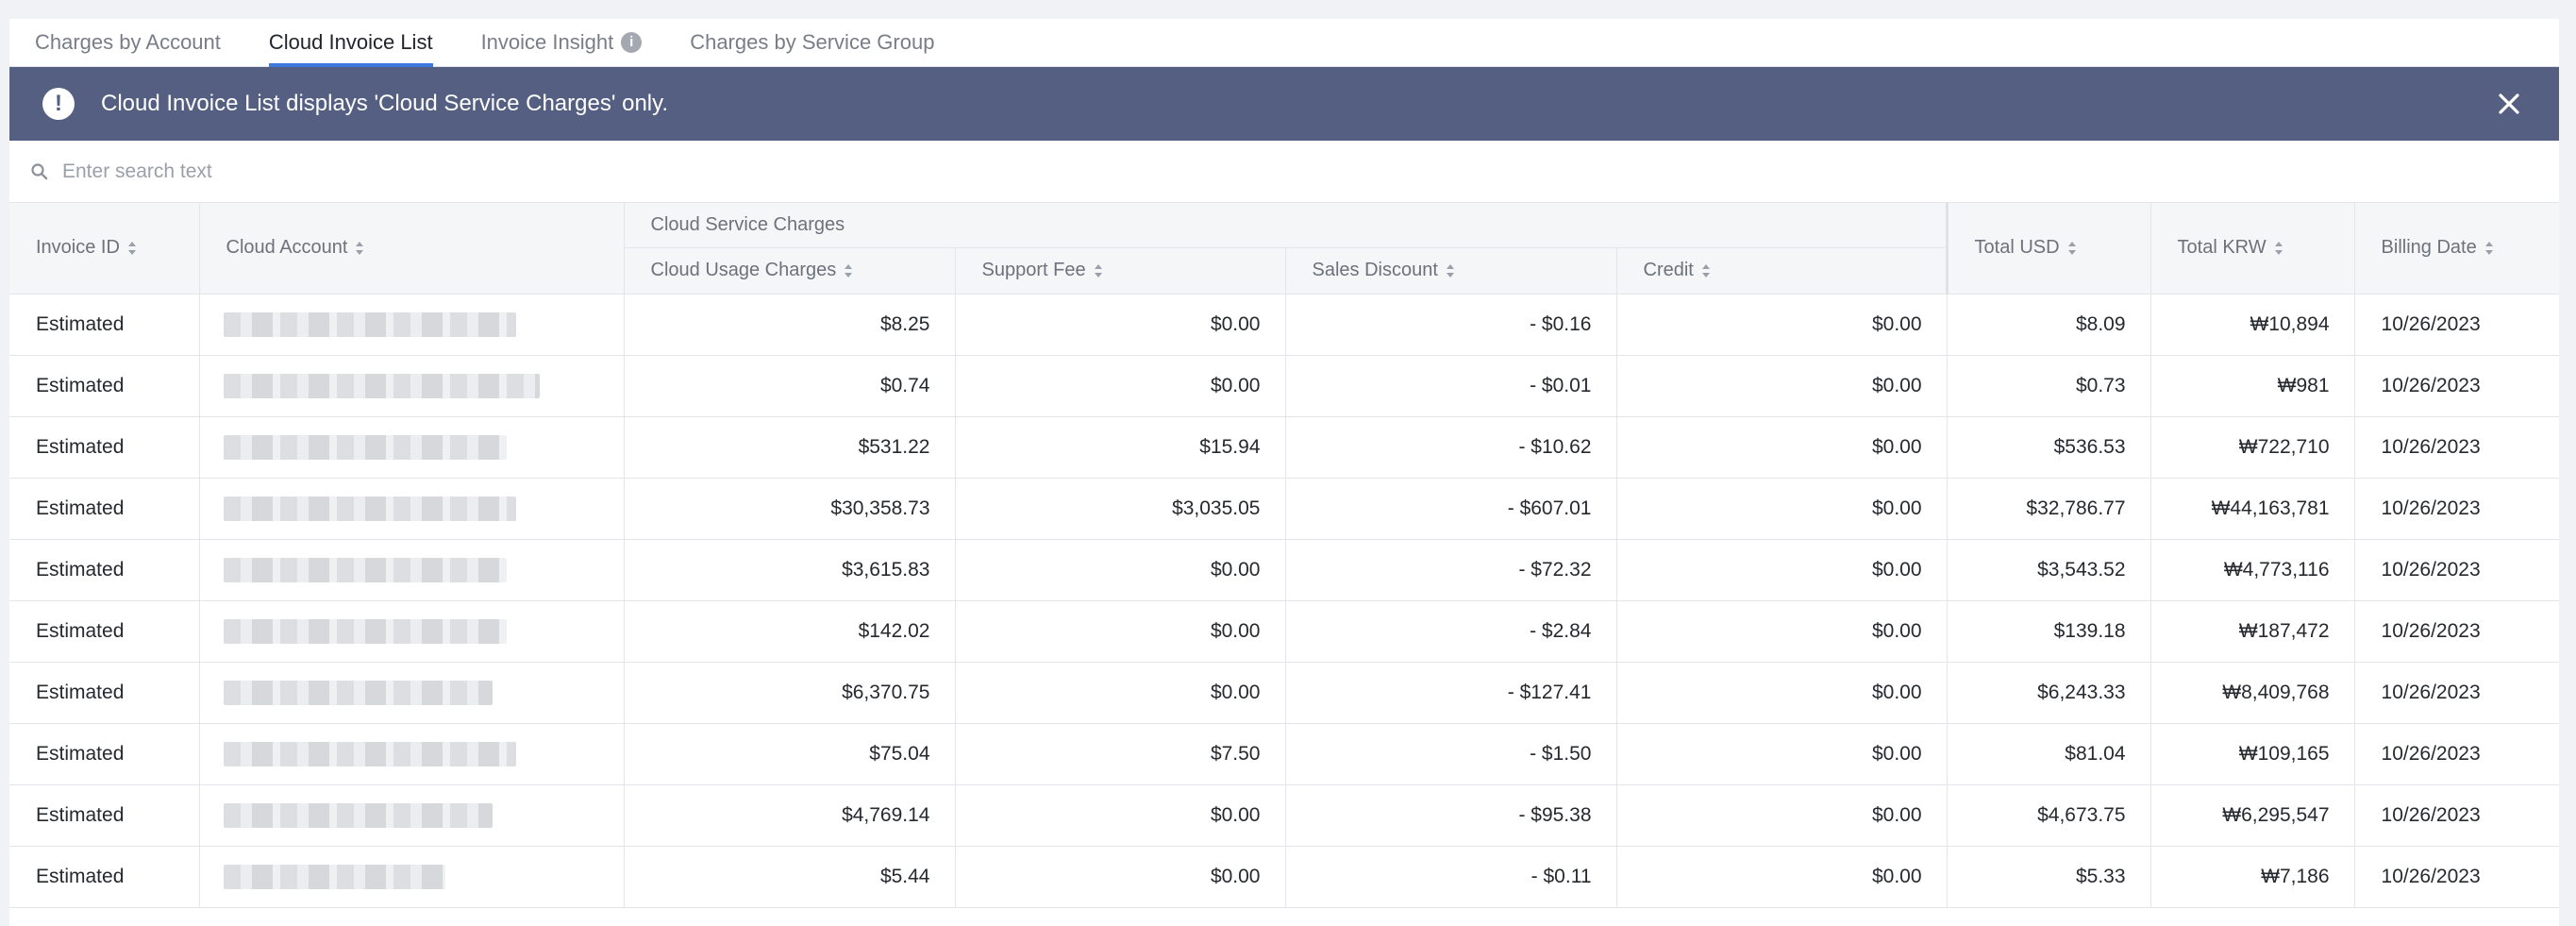 This screenshot has width=2576, height=926. I want to click on cell-total-krw: ₩6,295,547, so click(2252, 816).